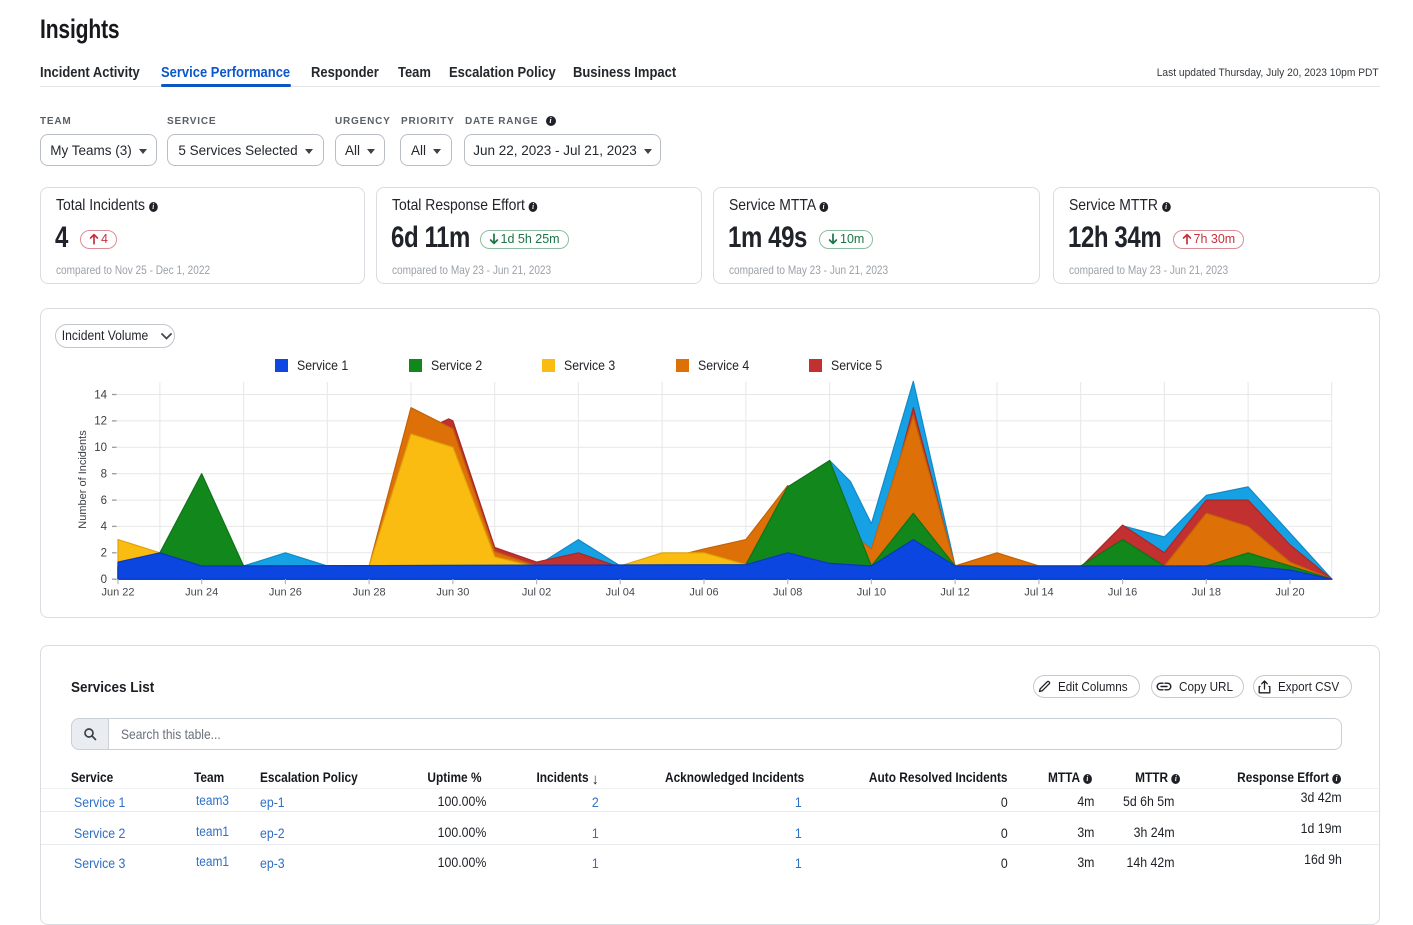  I want to click on svg-text: Jul 08, so click(787, 593).